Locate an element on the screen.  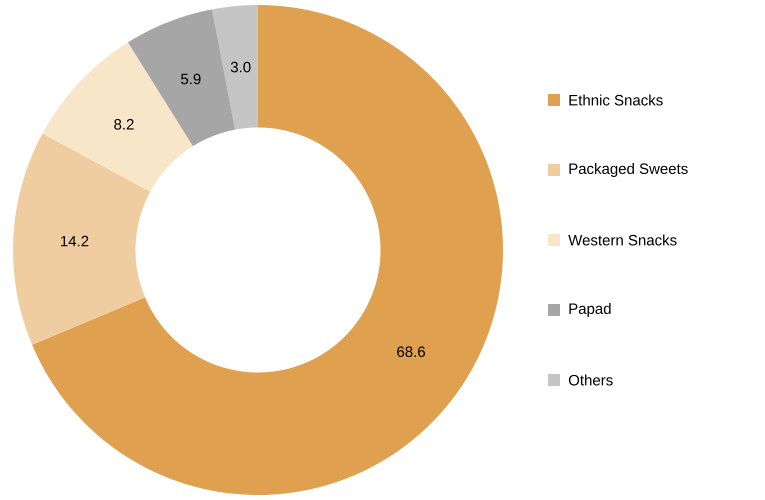
data-label: 5.9 is located at coordinates (191, 79).